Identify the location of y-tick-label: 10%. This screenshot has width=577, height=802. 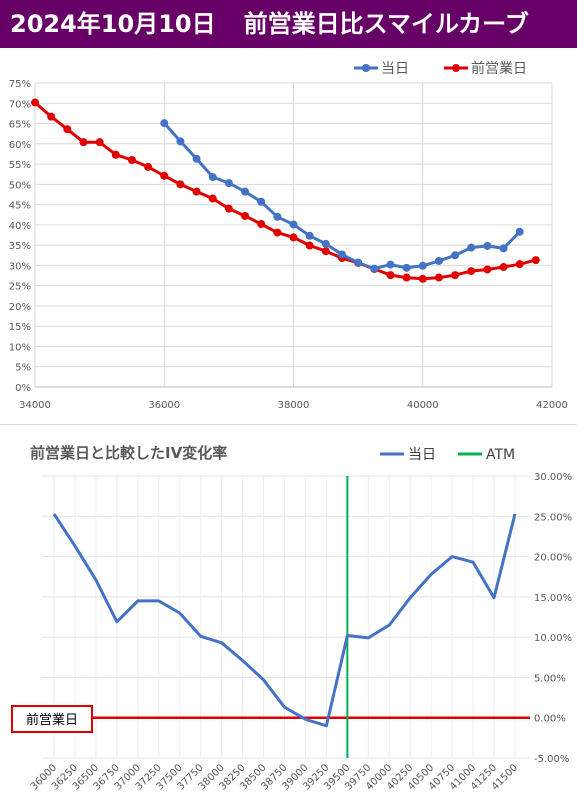
(20, 347).